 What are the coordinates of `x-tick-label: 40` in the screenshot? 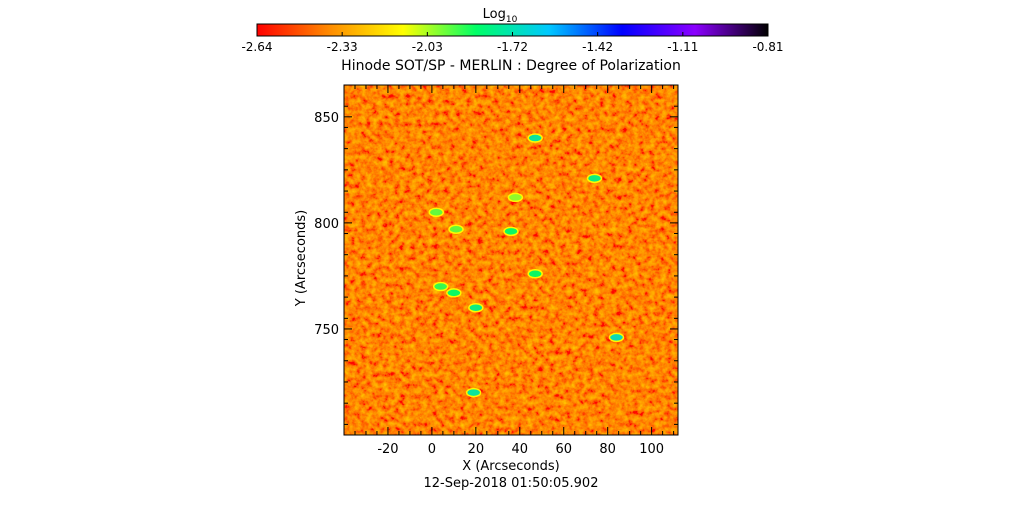 It's located at (520, 449).